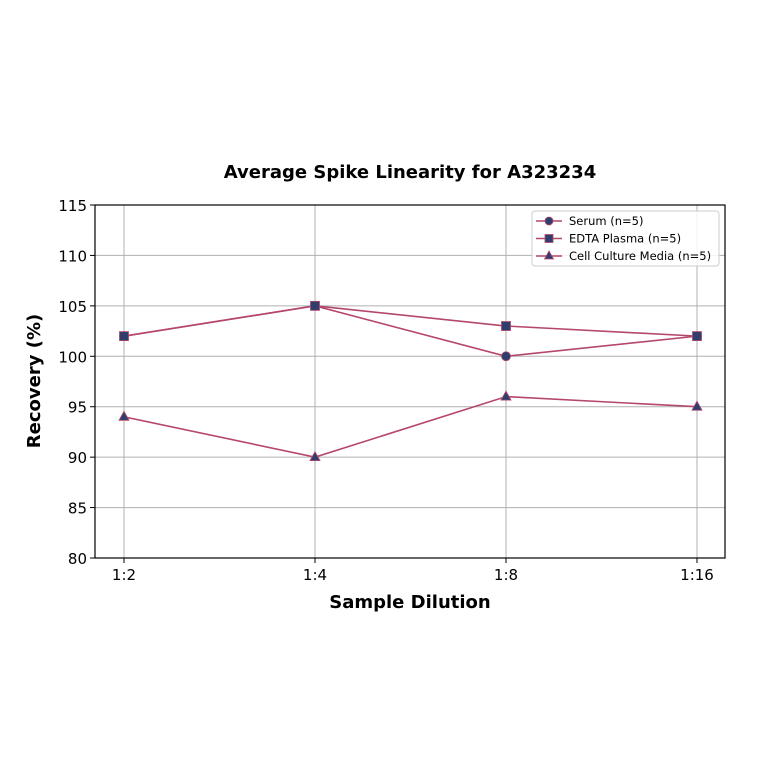  What do you see at coordinates (409, 602) in the screenshot?
I see `x-axis-label: Sample Dilution` at bounding box center [409, 602].